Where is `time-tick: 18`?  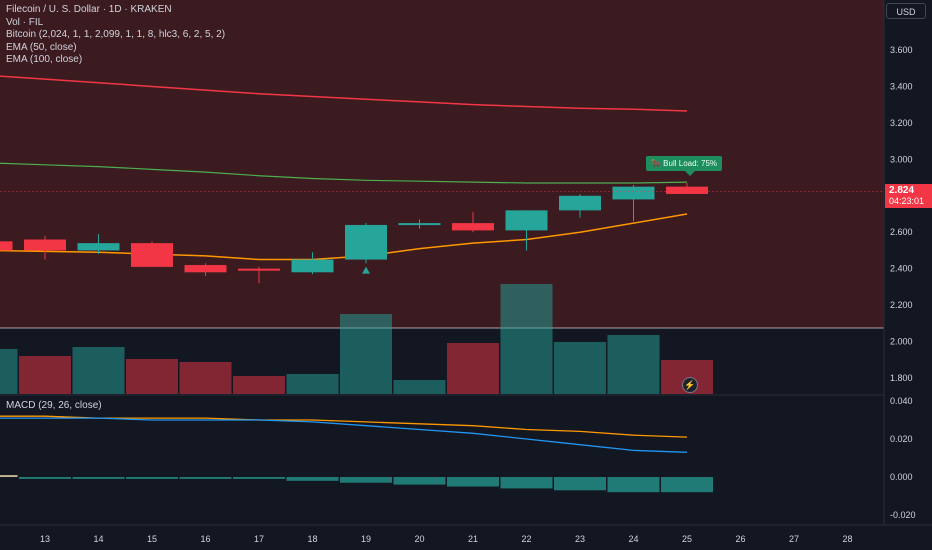
time-tick: 18 is located at coordinates (312, 539).